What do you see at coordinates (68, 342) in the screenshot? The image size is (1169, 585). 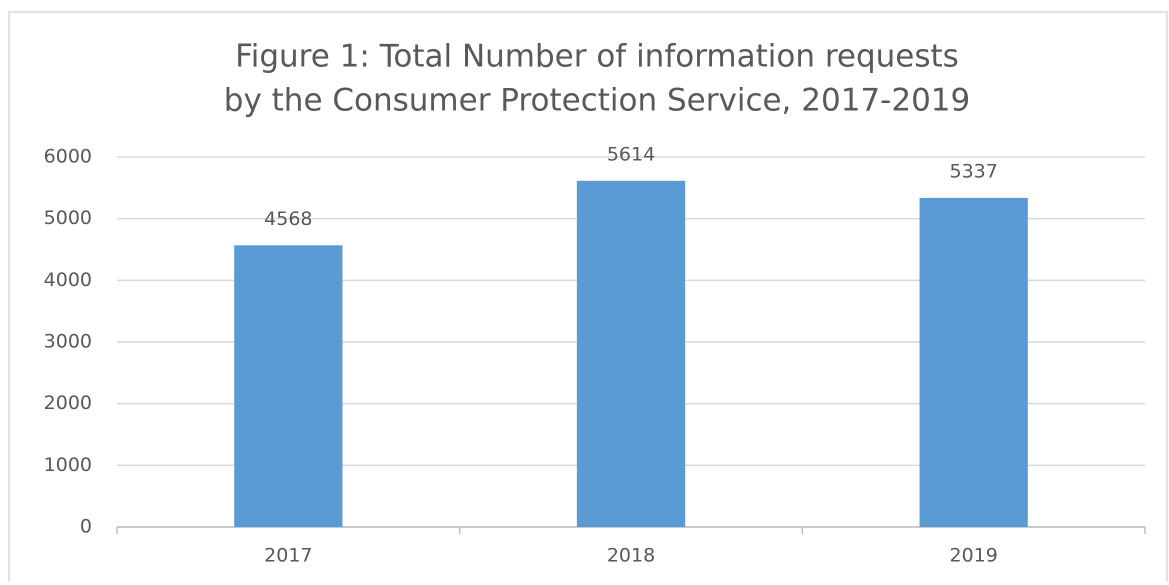 I see `y-tick-label: 3000` at bounding box center [68, 342].